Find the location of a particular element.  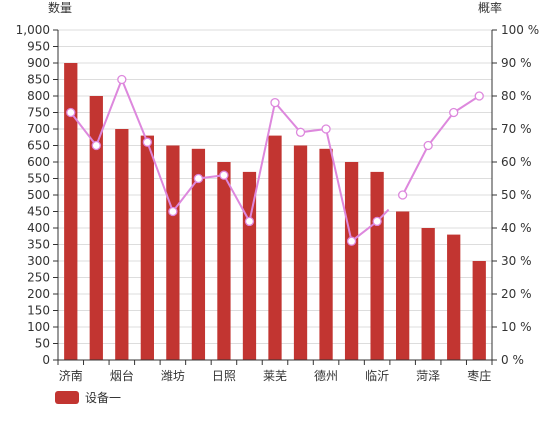

right-tick-label: 40 % is located at coordinates (516, 228).